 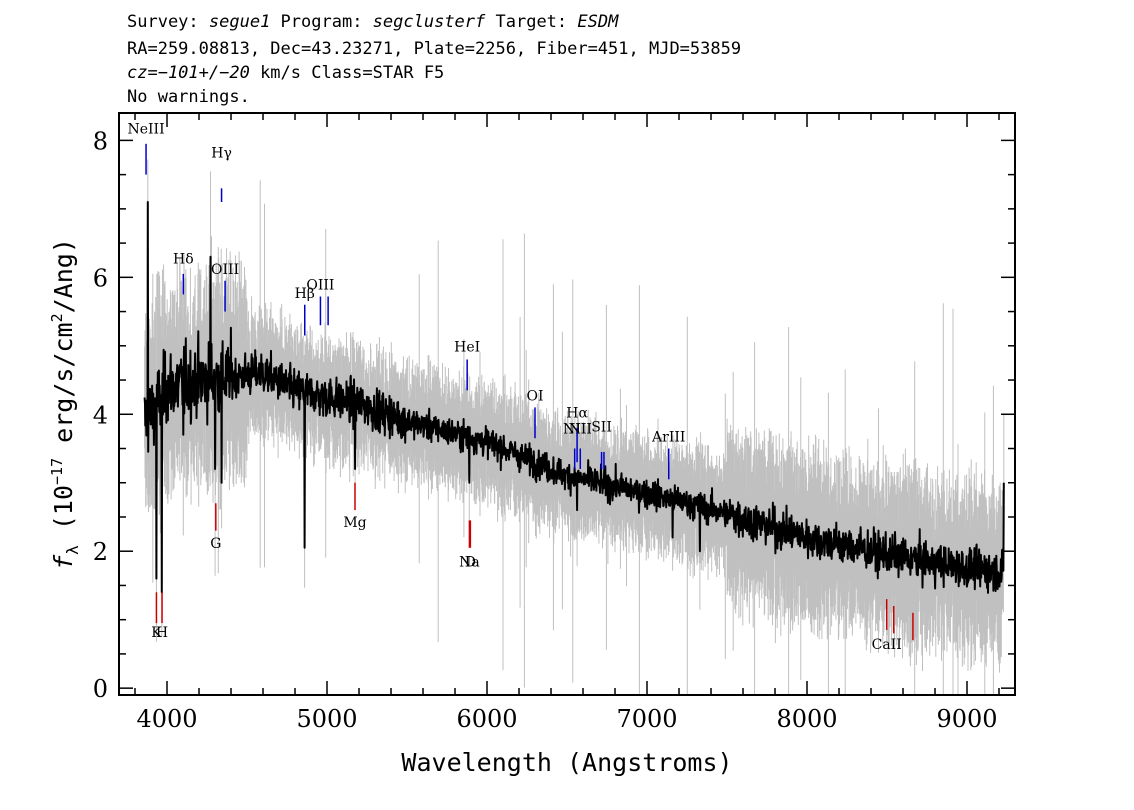 What do you see at coordinates (100, 278) in the screenshot?
I see `y-tick-label: 6` at bounding box center [100, 278].